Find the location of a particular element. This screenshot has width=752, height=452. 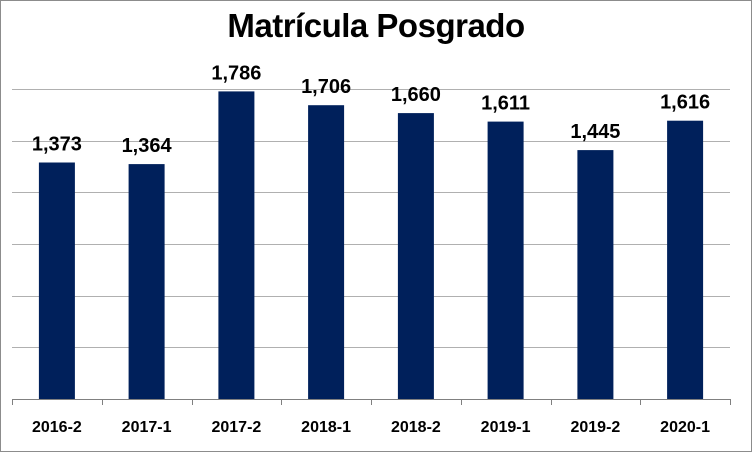

data-label-2018-1: 1,706 is located at coordinates (326, 87).